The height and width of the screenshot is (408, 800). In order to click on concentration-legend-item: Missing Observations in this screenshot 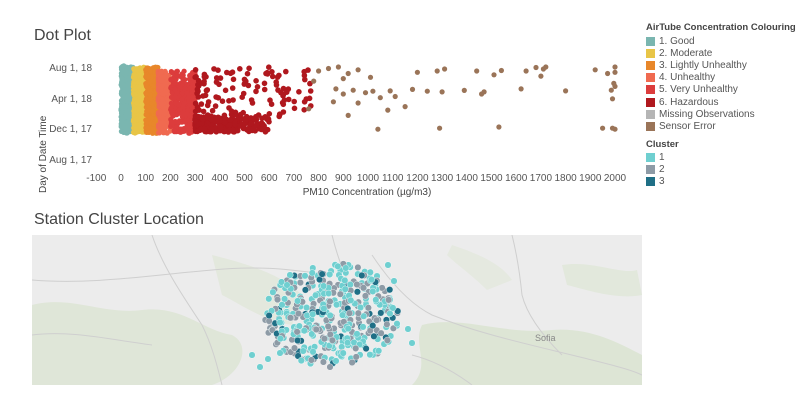, I will do `click(723, 114)`.